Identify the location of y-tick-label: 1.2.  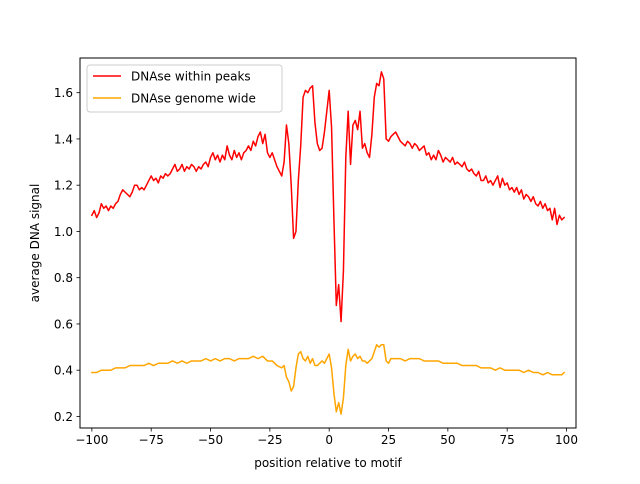
(63, 186).